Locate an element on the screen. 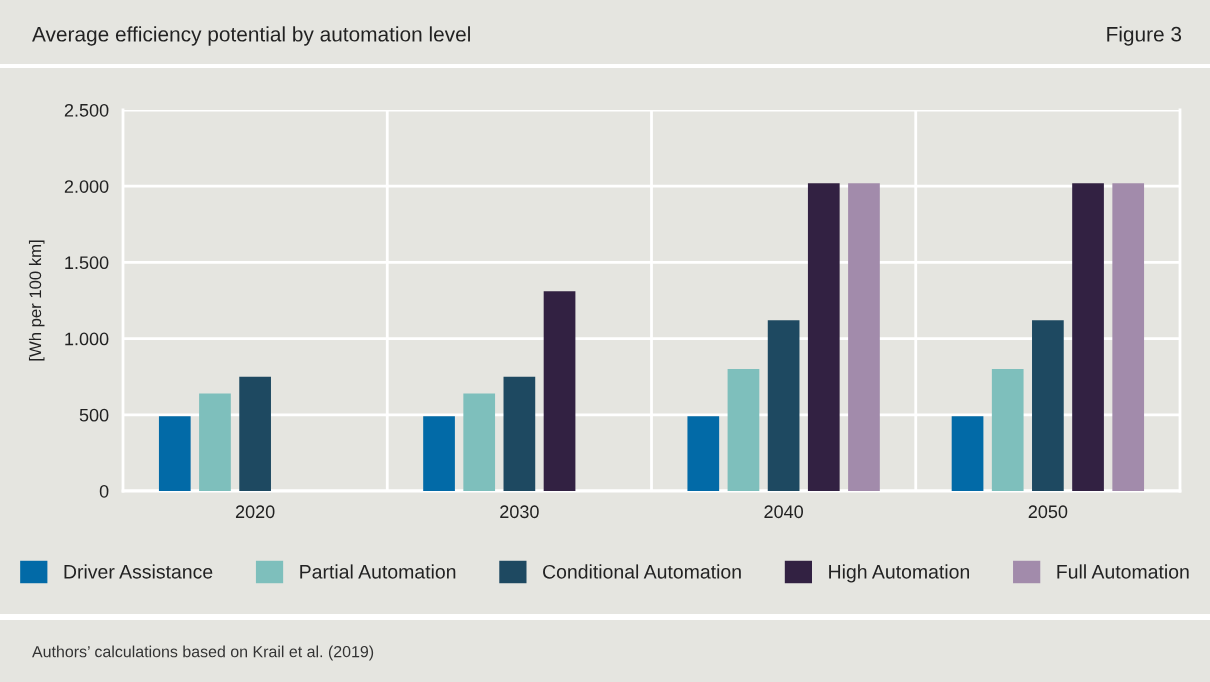  legend-label: Partial Automation is located at coordinates (378, 571).